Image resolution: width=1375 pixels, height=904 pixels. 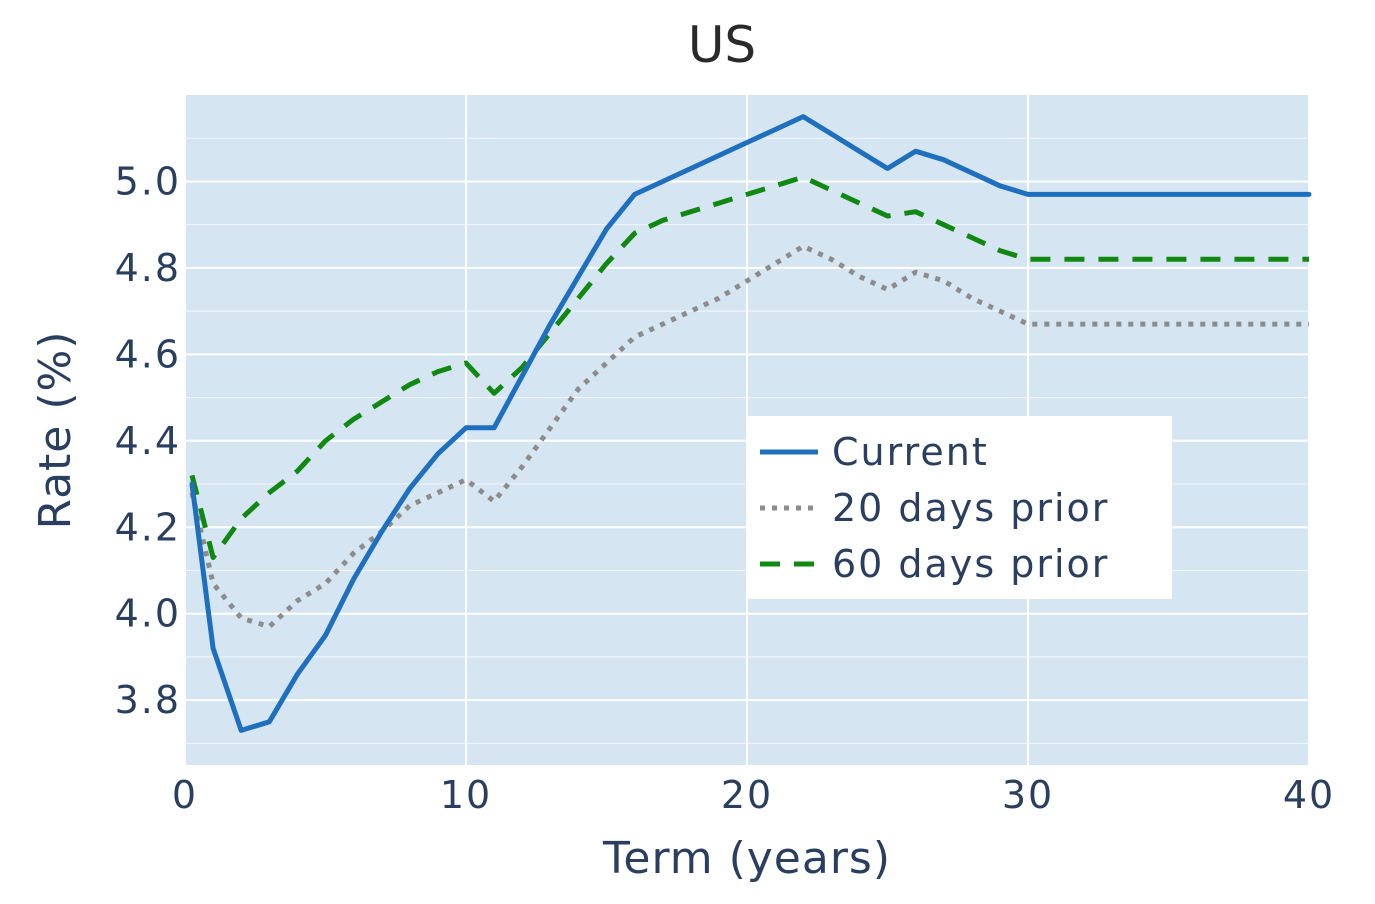 What do you see at coordinates (746, 858) in the screenshot?
I see `x-axis-title: Term (years)` at bounding box center [746, 858].